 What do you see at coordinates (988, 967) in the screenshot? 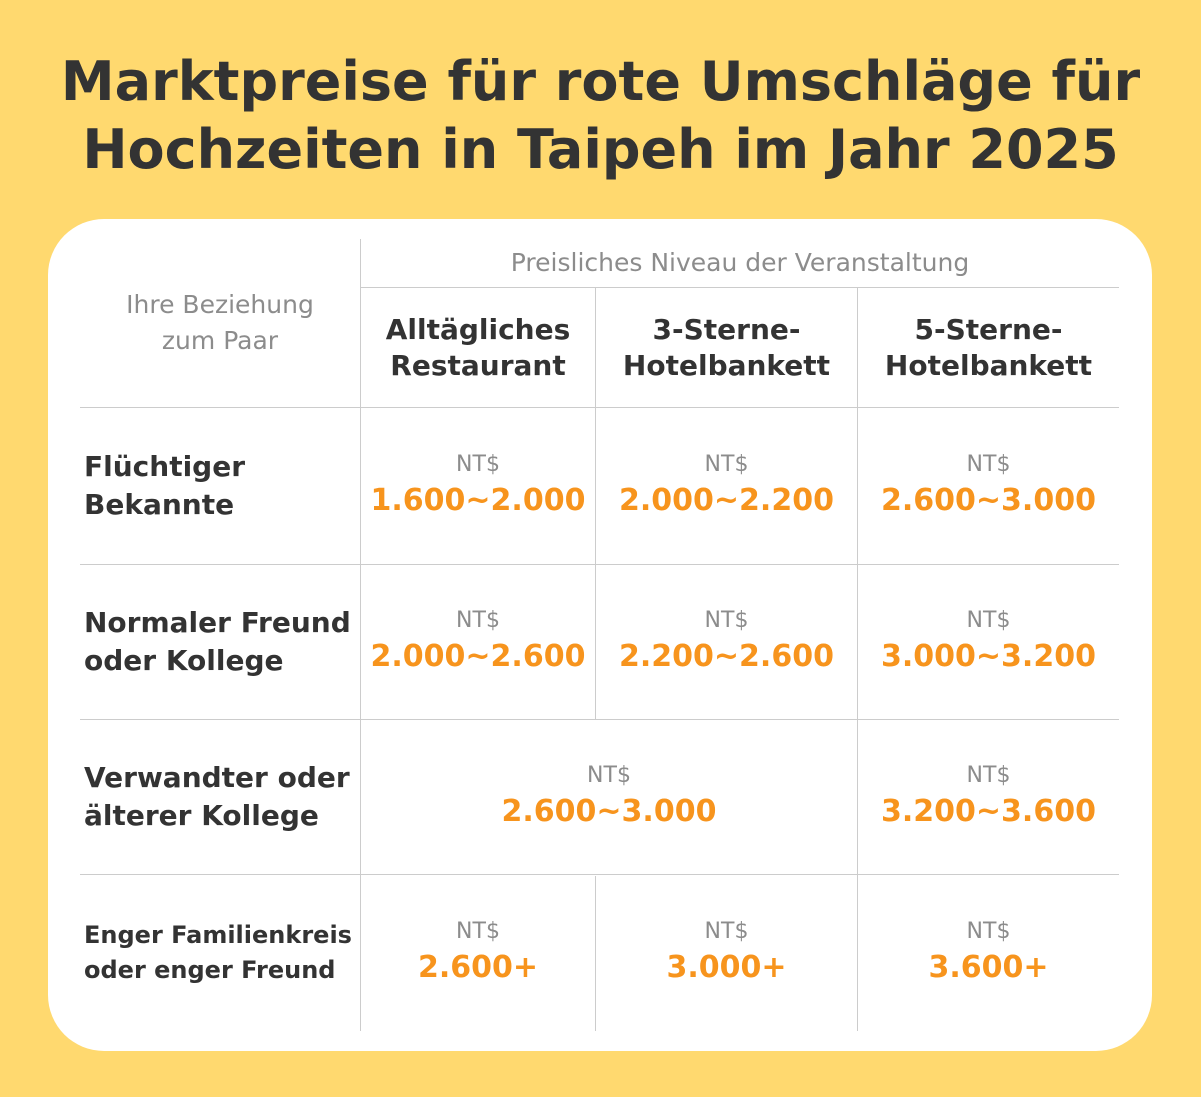
I see `price-range: 3.600+` at bounding box center [988, 967].